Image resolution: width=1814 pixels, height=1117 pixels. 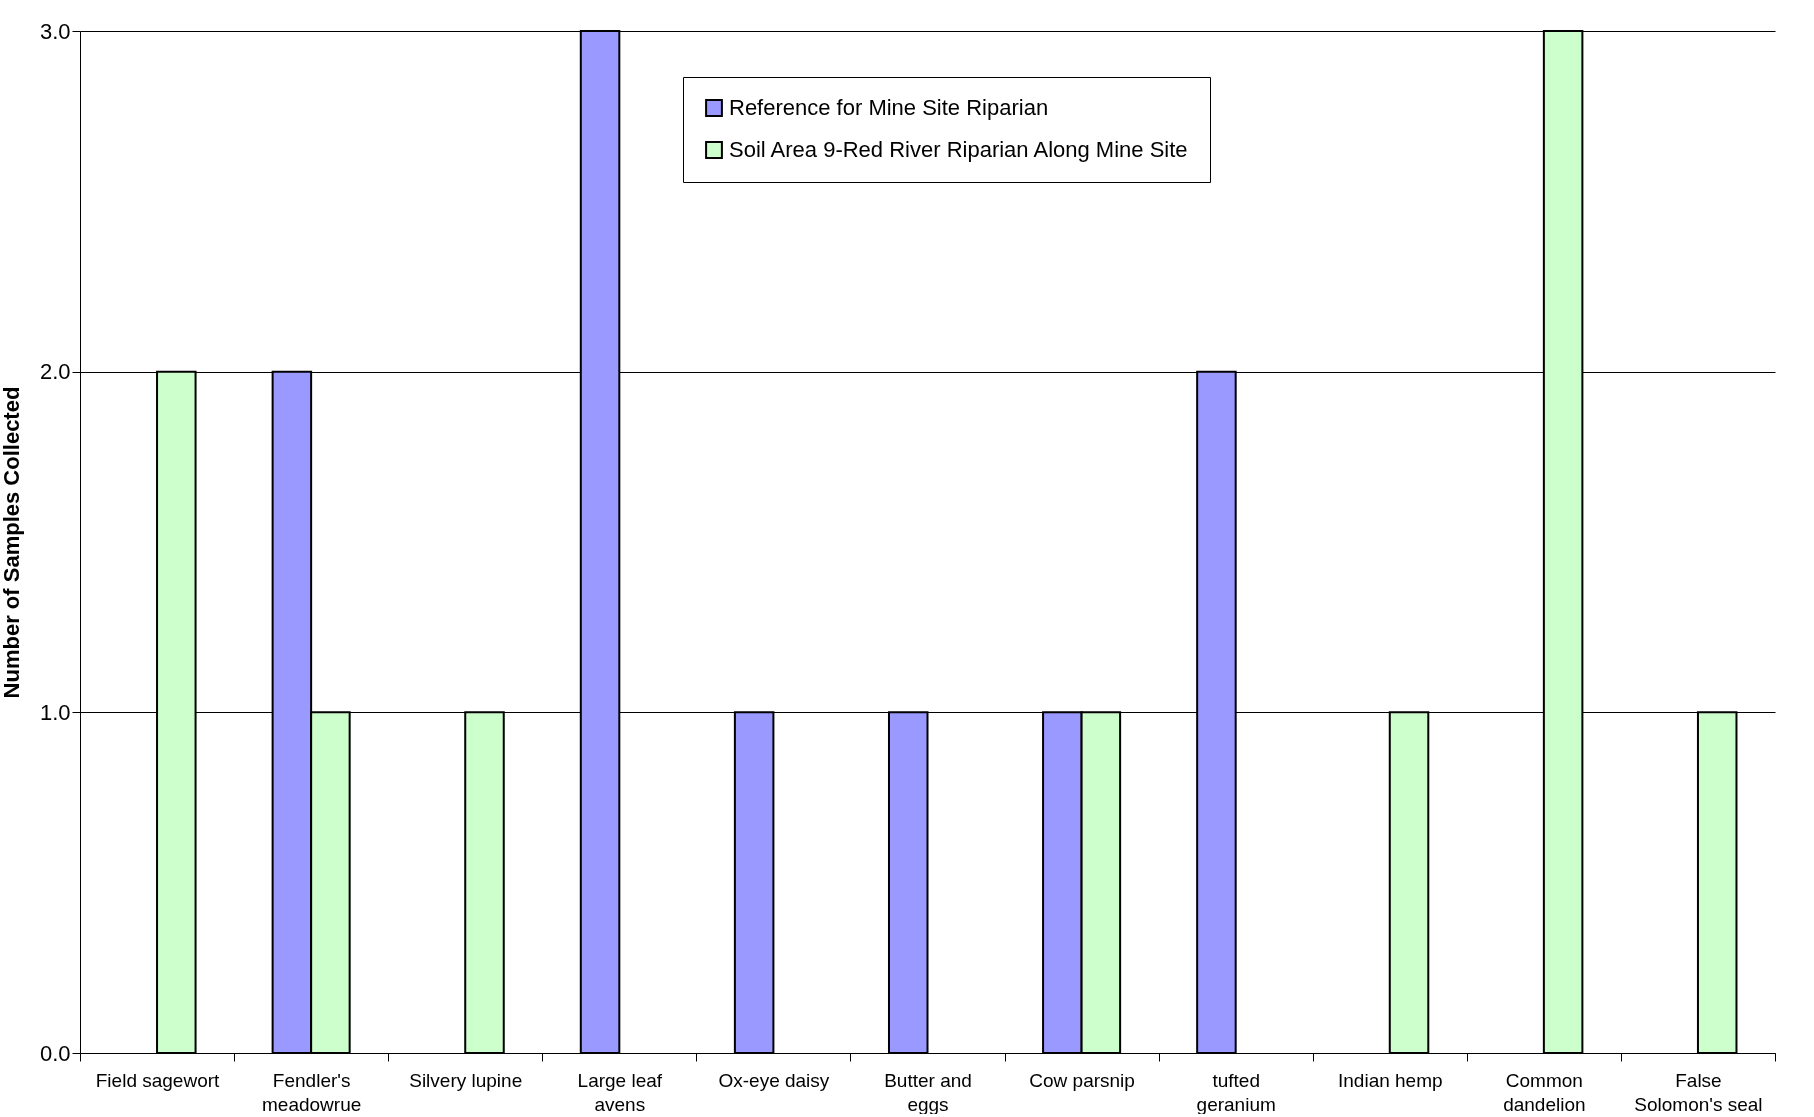 What do you see at coordinates (312, 1092) in the screenshot?
I see `x-tick-label: Fendler's meadowrue` at bounding box center [312, 1092].